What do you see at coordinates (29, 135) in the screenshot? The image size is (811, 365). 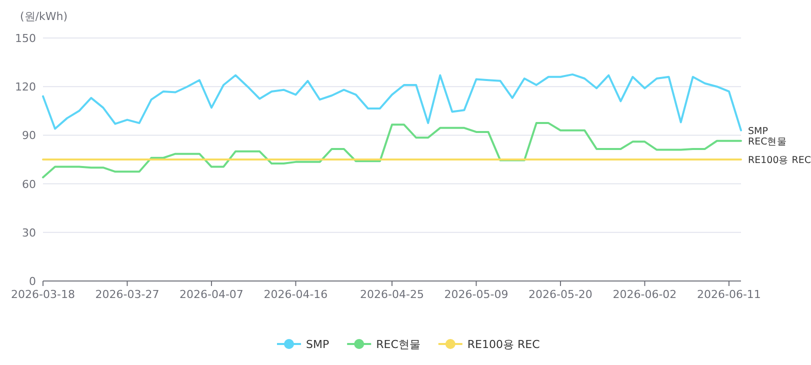 I see `y-tick-label: 90` at bounding box center [29, 135].